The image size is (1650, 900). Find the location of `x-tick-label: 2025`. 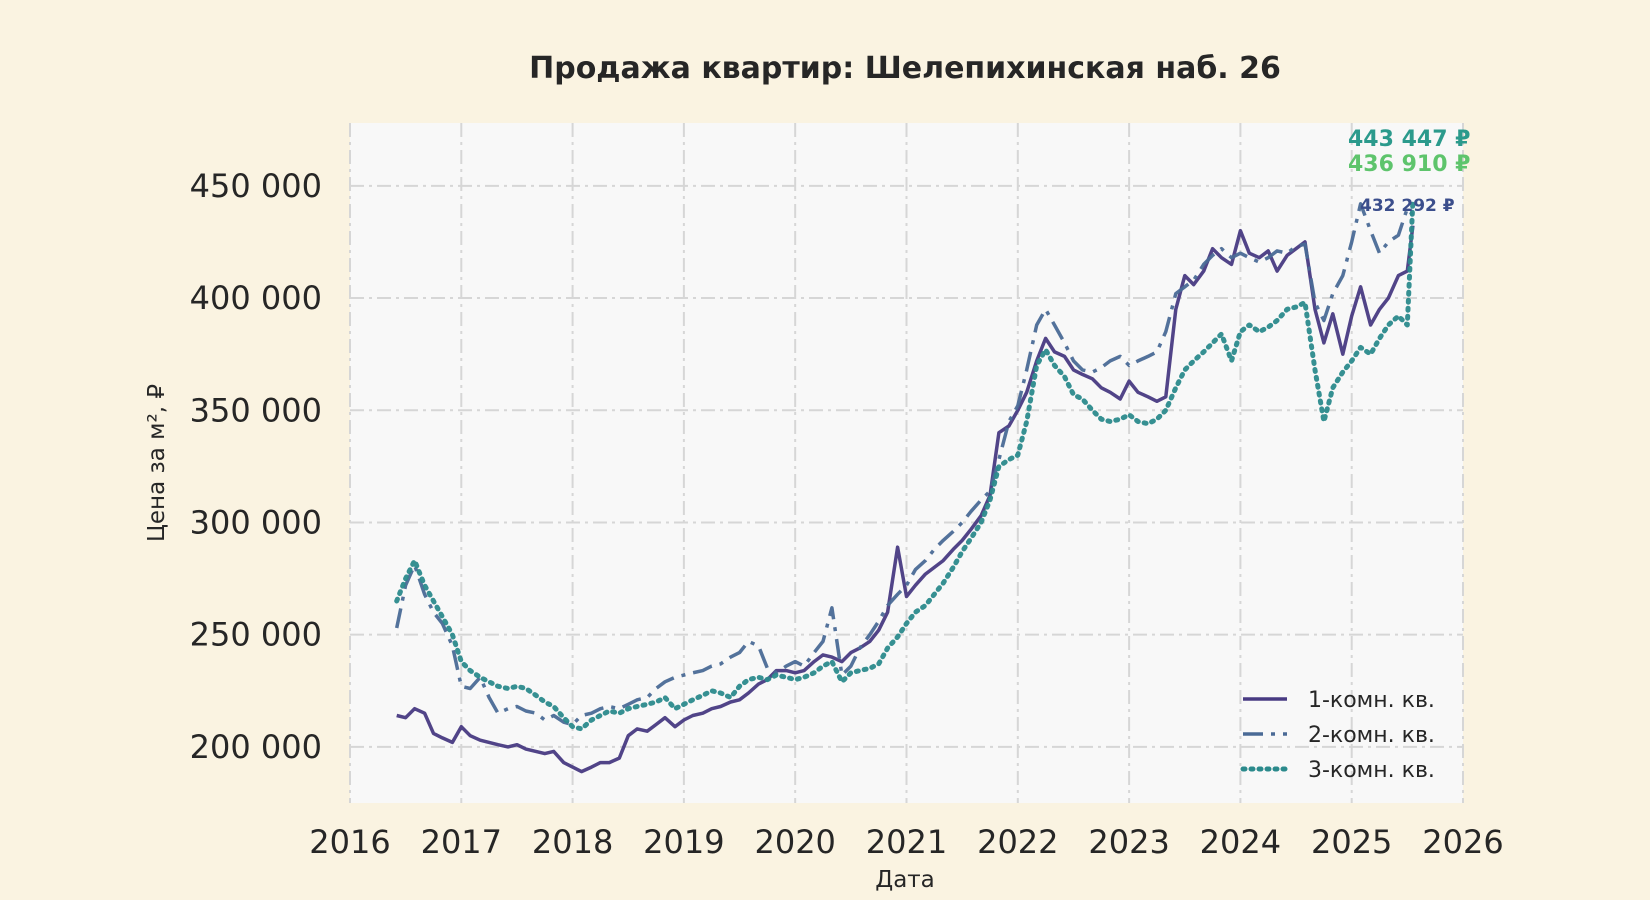

x-tick-label: 2025 is located at coordinates (1351, 842).